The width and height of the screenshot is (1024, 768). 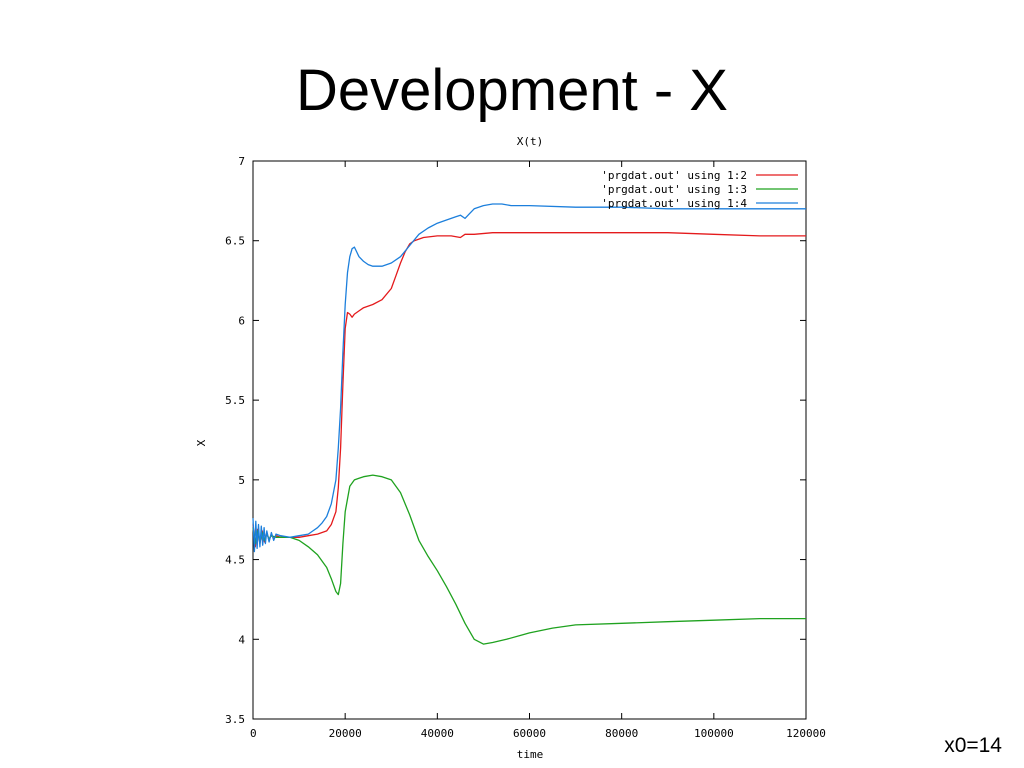 What do you see at coordinates (241, 480) in the screenshot?
I see `y-tick-label: 5` at bounding box center [241, 480].